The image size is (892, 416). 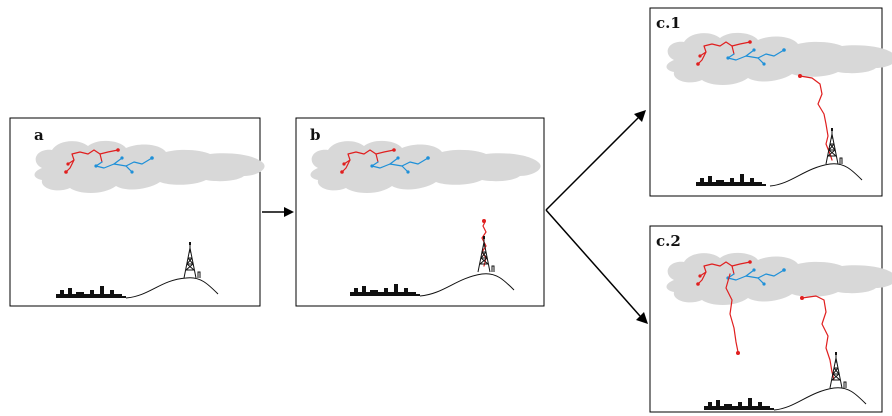 I want to click on panel-c1-label: c.1, so click(x=668, y=23).